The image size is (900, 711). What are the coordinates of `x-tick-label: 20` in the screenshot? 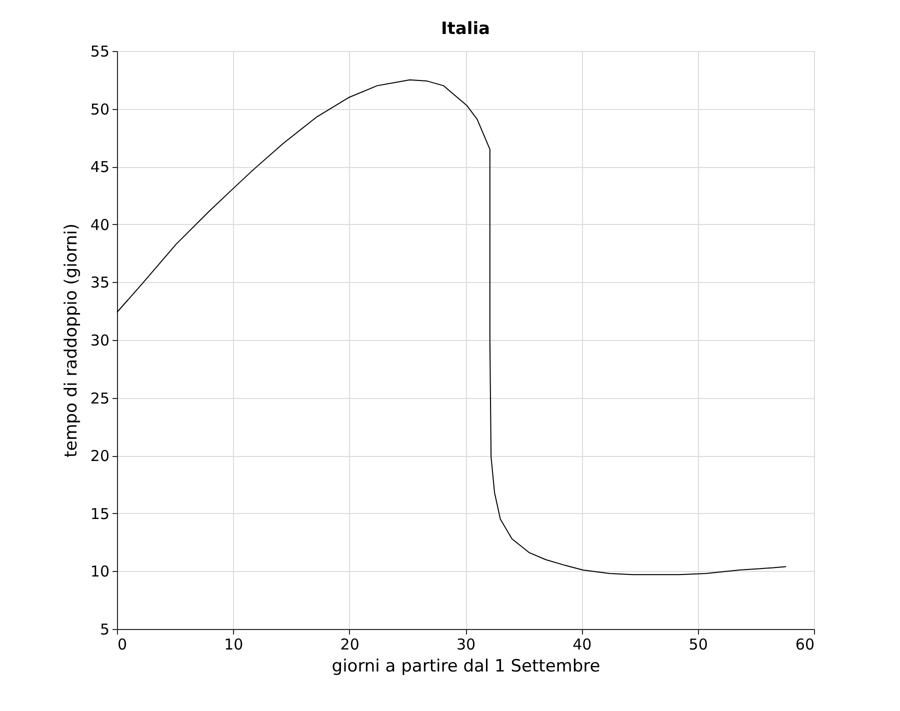 It's located at (350, 645).